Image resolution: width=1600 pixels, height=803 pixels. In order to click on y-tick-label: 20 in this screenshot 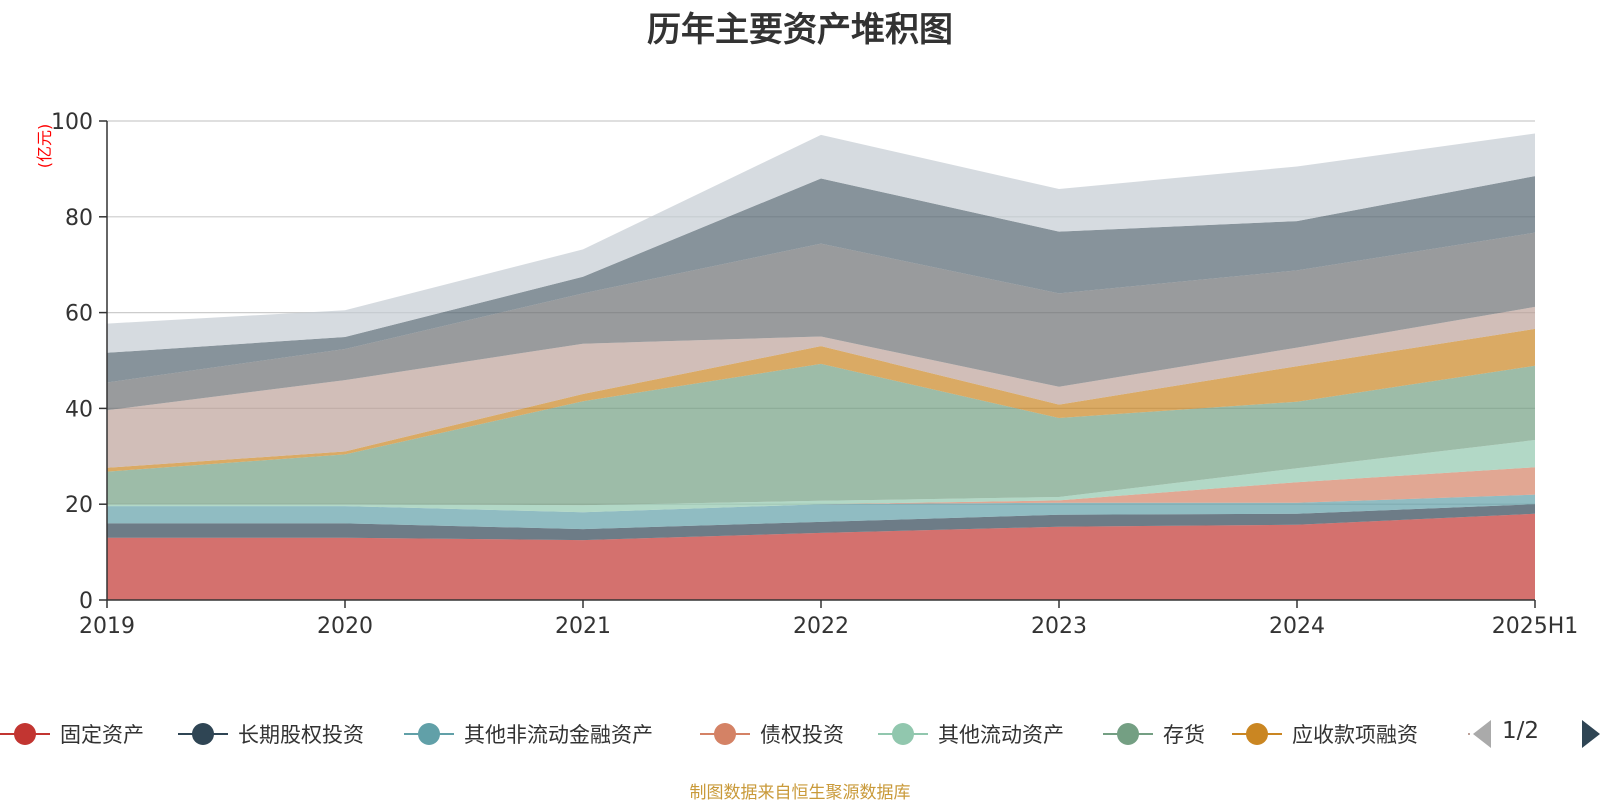, I will do `click(79, 505)`.